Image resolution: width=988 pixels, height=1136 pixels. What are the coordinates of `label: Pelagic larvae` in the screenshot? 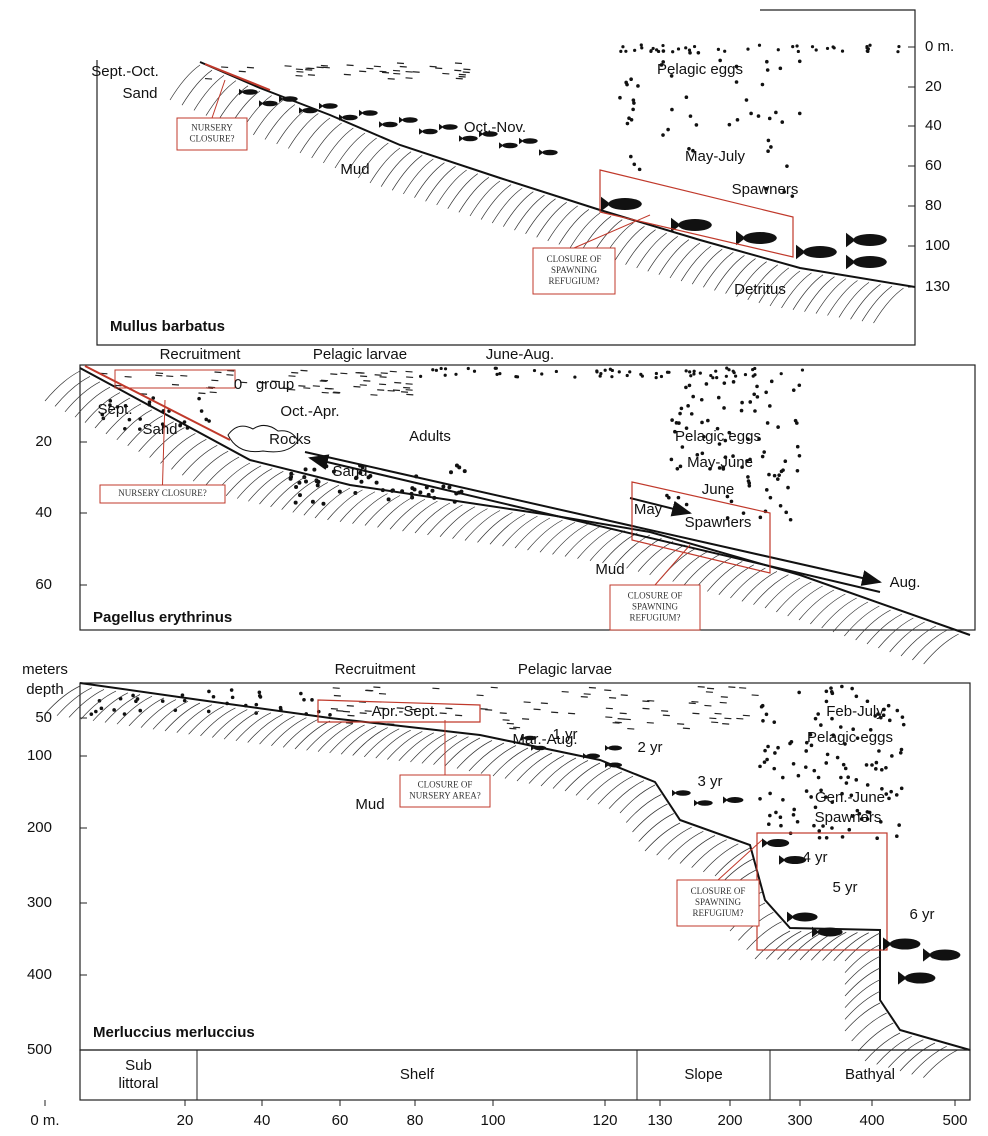 It's located at (360, 354).